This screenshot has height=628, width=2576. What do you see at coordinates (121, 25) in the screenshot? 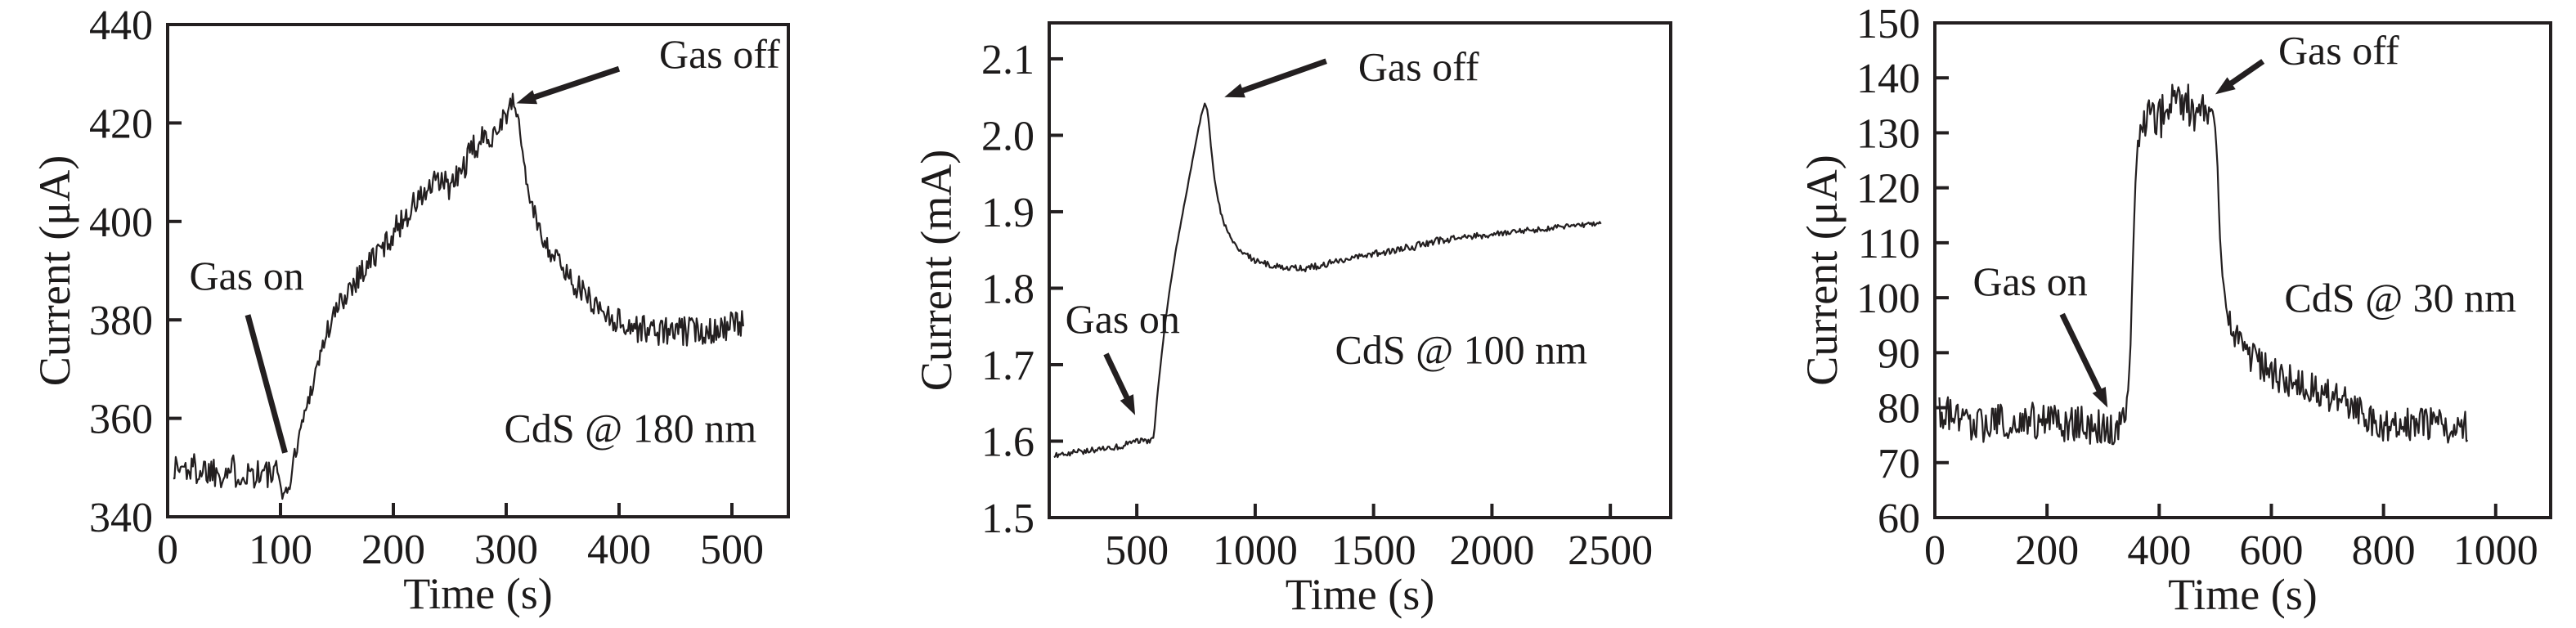
I see `y-tick-label: 440` at bounding box center [121, 25].